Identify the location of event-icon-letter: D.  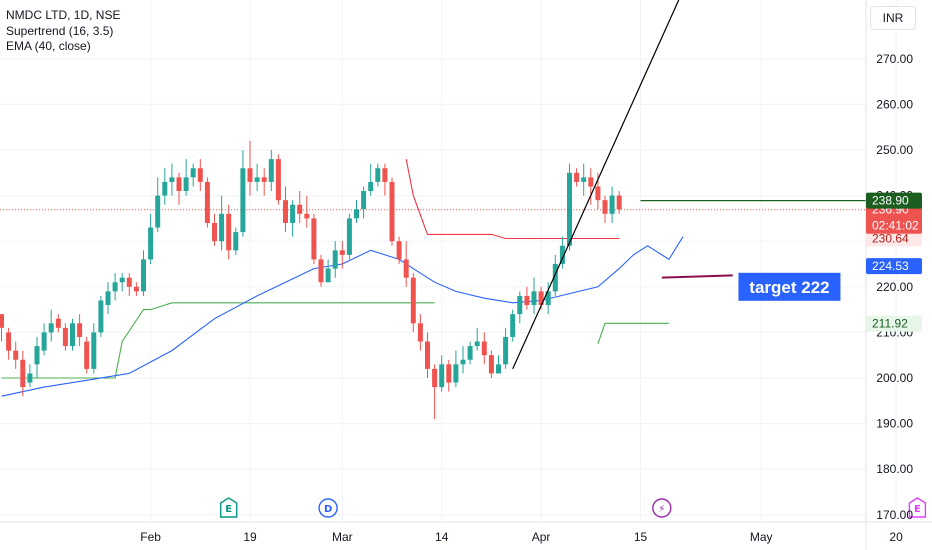
(328, 509).